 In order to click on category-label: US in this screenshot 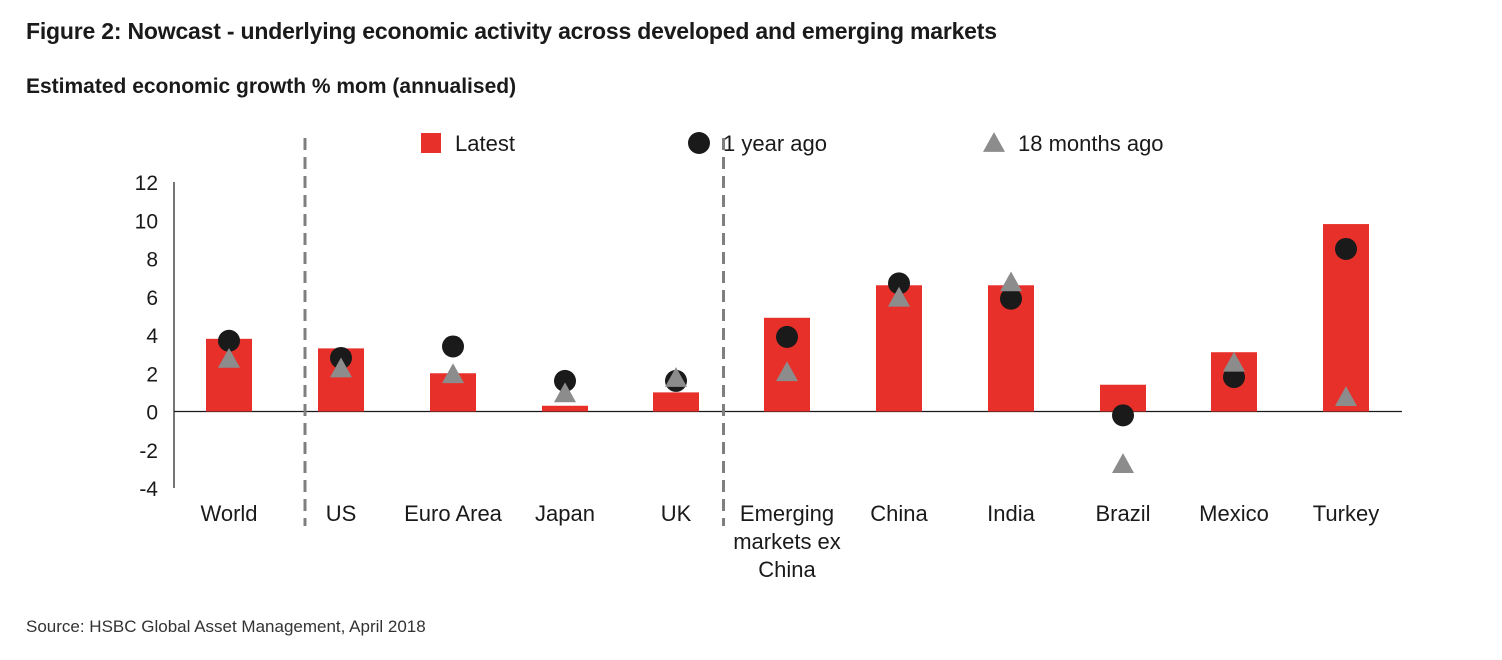, I will do `click(341, 513)`.